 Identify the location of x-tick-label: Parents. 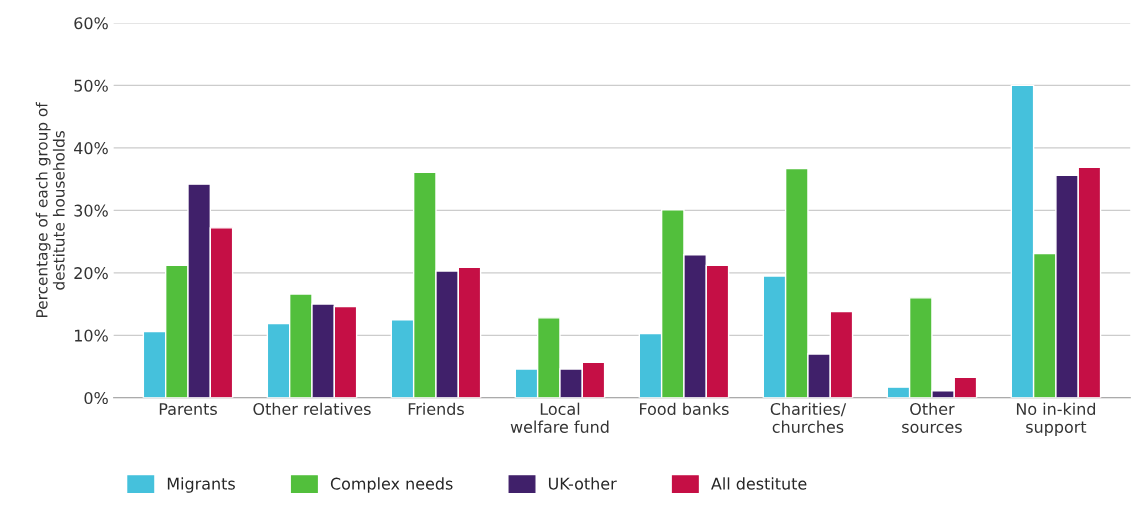
(188, 409).